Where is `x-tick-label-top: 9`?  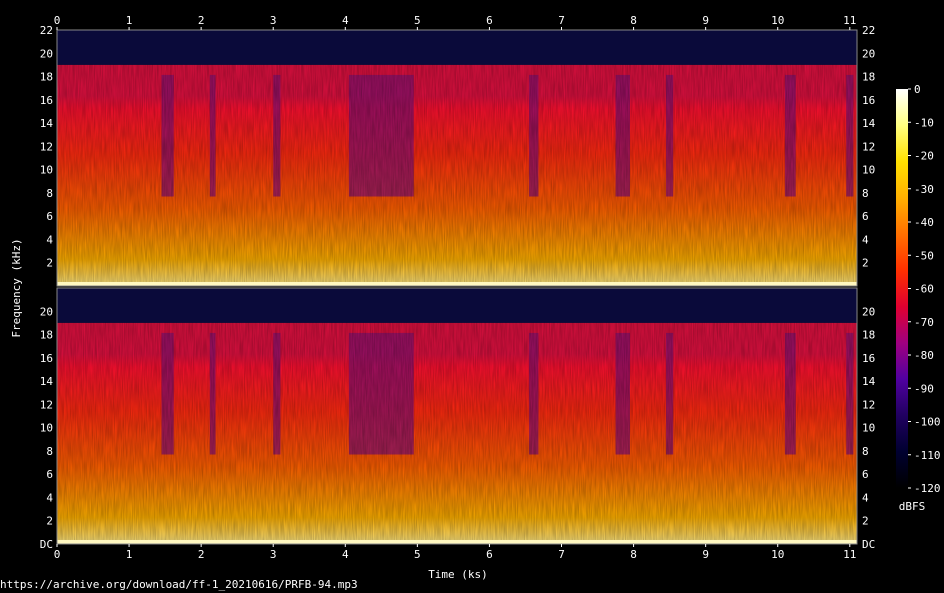
x-tick-label-top: 9 is located at coordinates (705, 20).